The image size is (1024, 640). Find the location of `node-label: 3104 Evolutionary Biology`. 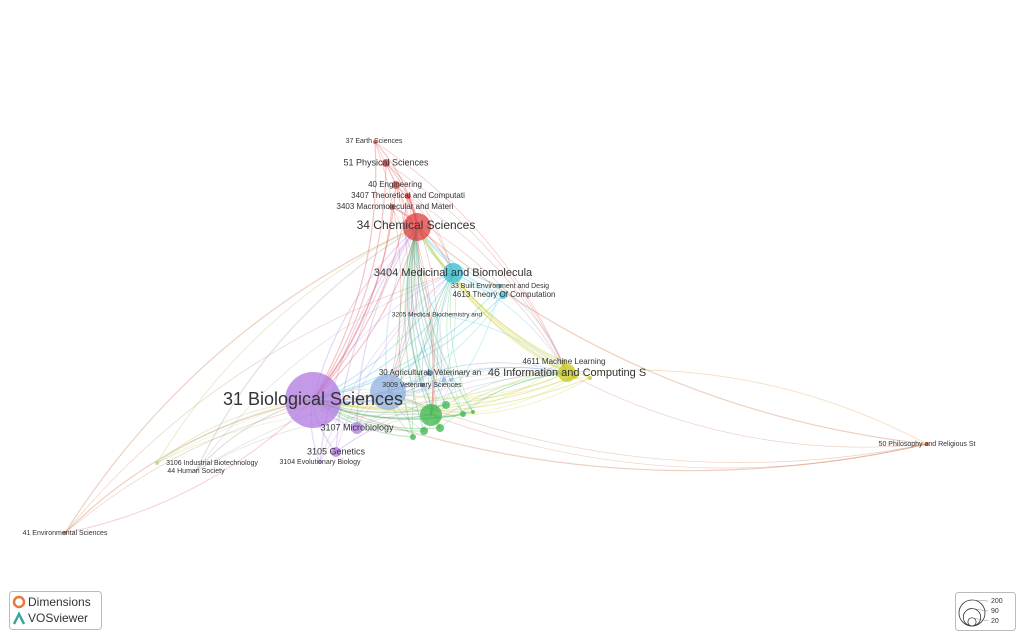

node-label: 3104 Evolutionary Biology is located at coordinates (320, 462).